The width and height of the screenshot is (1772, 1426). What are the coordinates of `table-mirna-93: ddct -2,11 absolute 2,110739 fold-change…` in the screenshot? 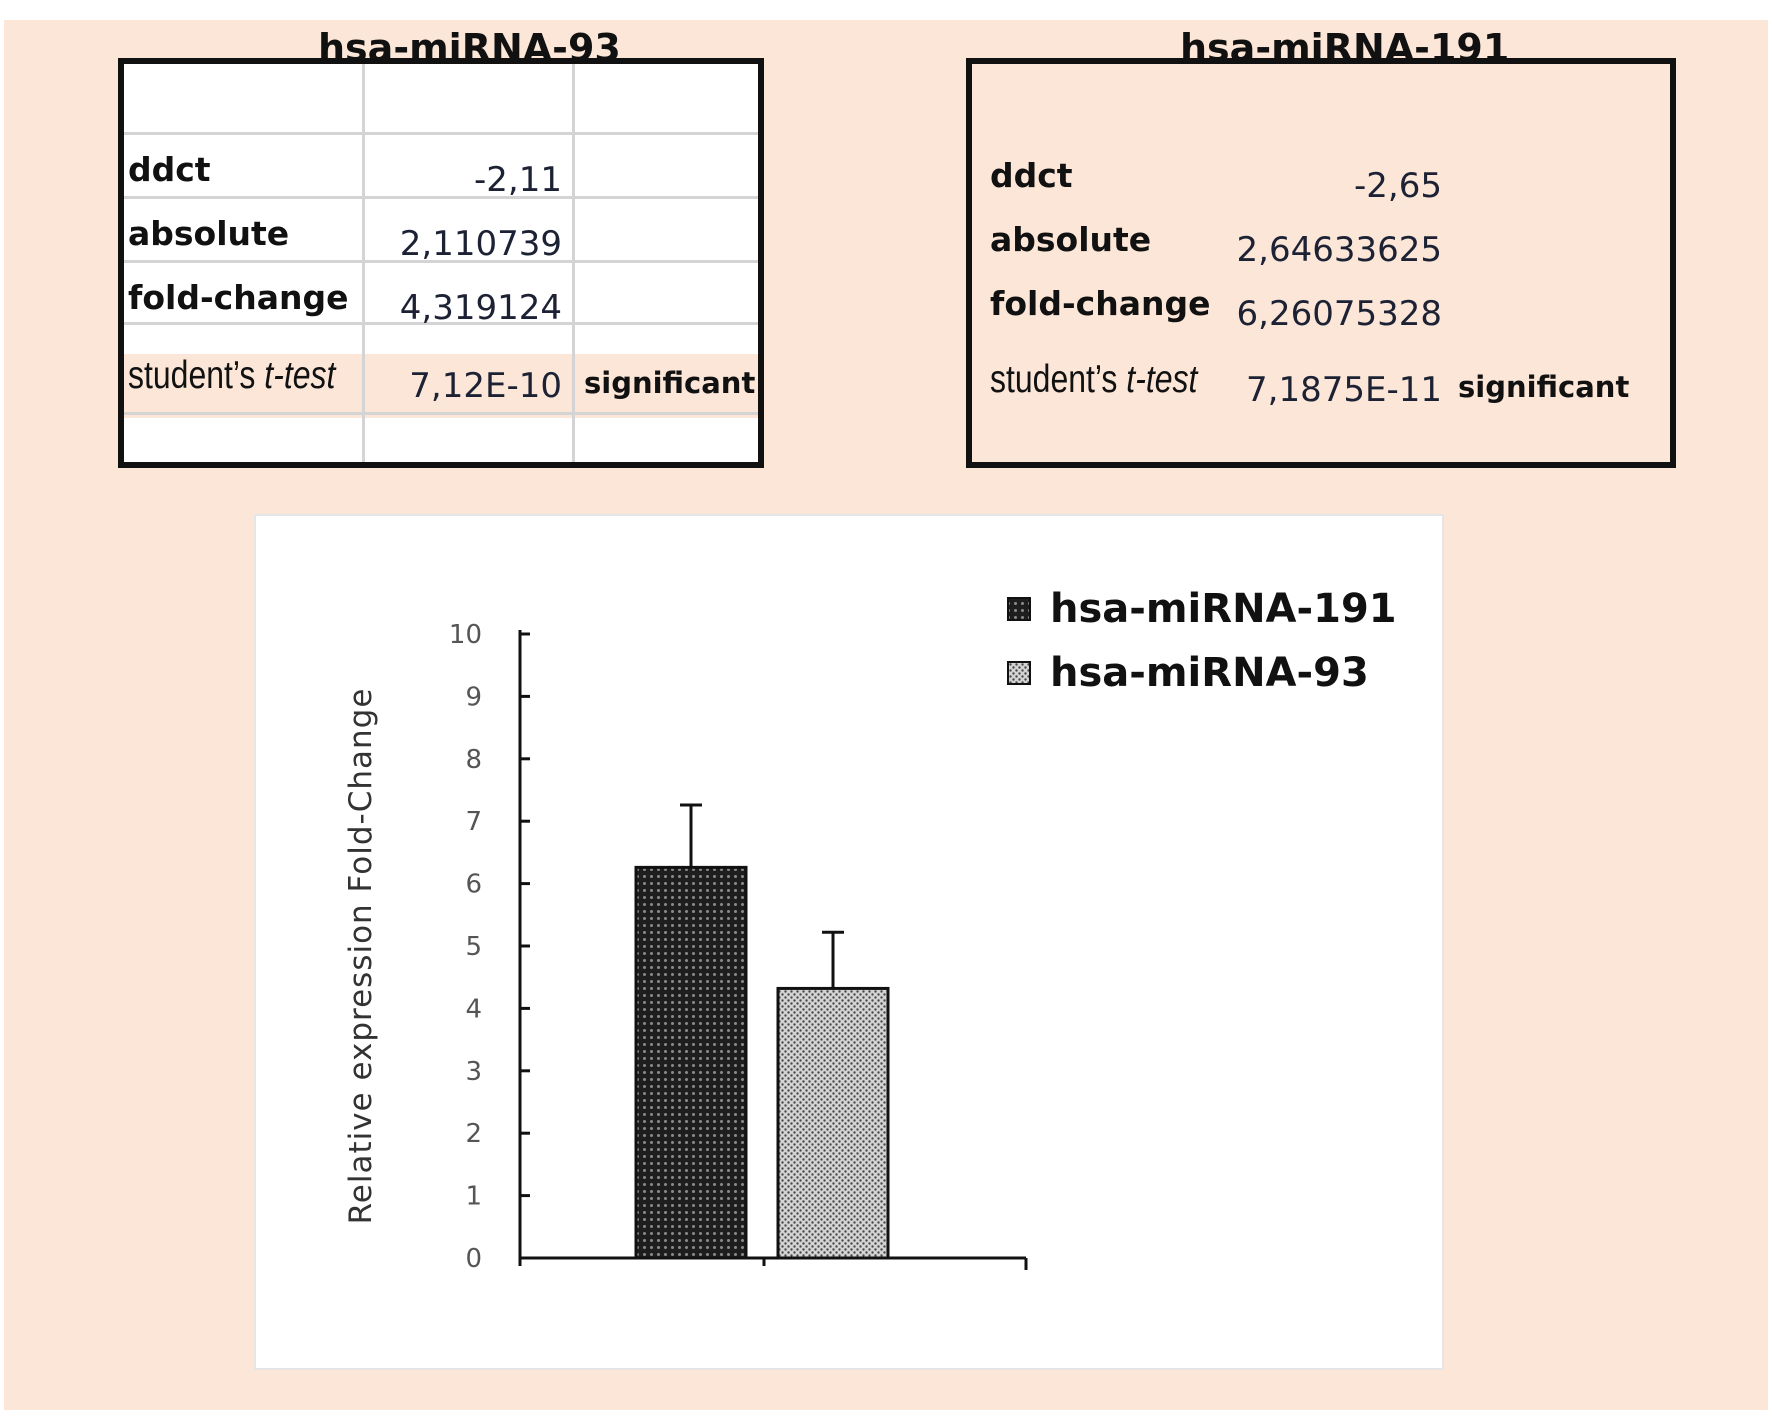 It's located at (441, 263).